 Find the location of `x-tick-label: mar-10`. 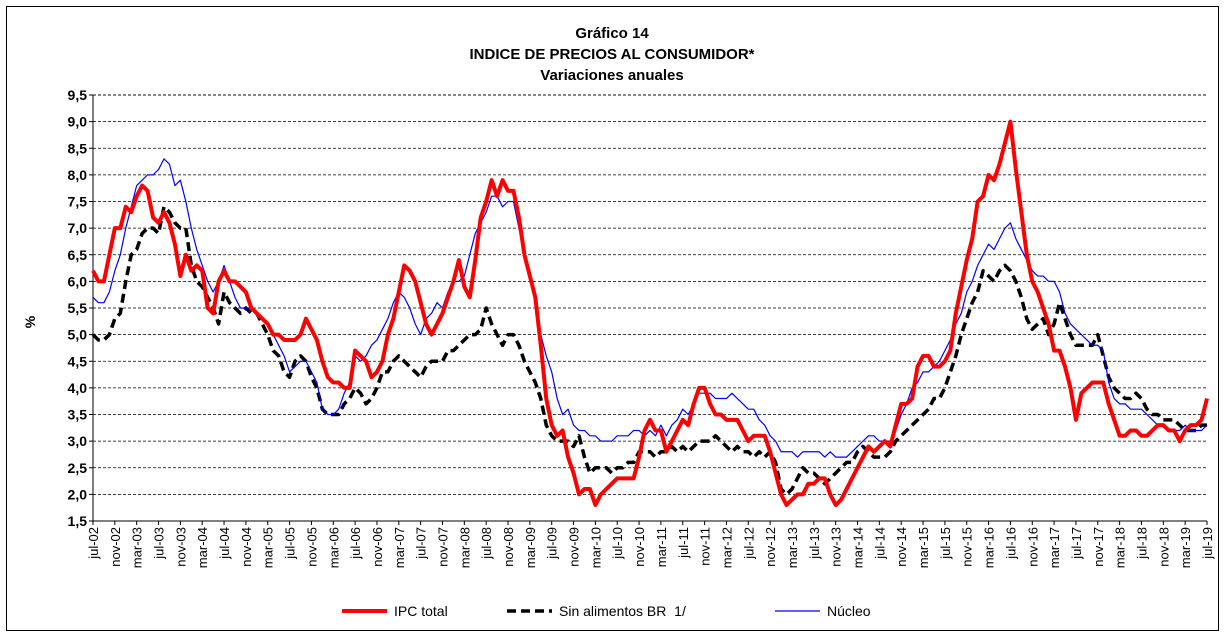

x-tick-label: mar-10 is located at coordinates (595, 547).